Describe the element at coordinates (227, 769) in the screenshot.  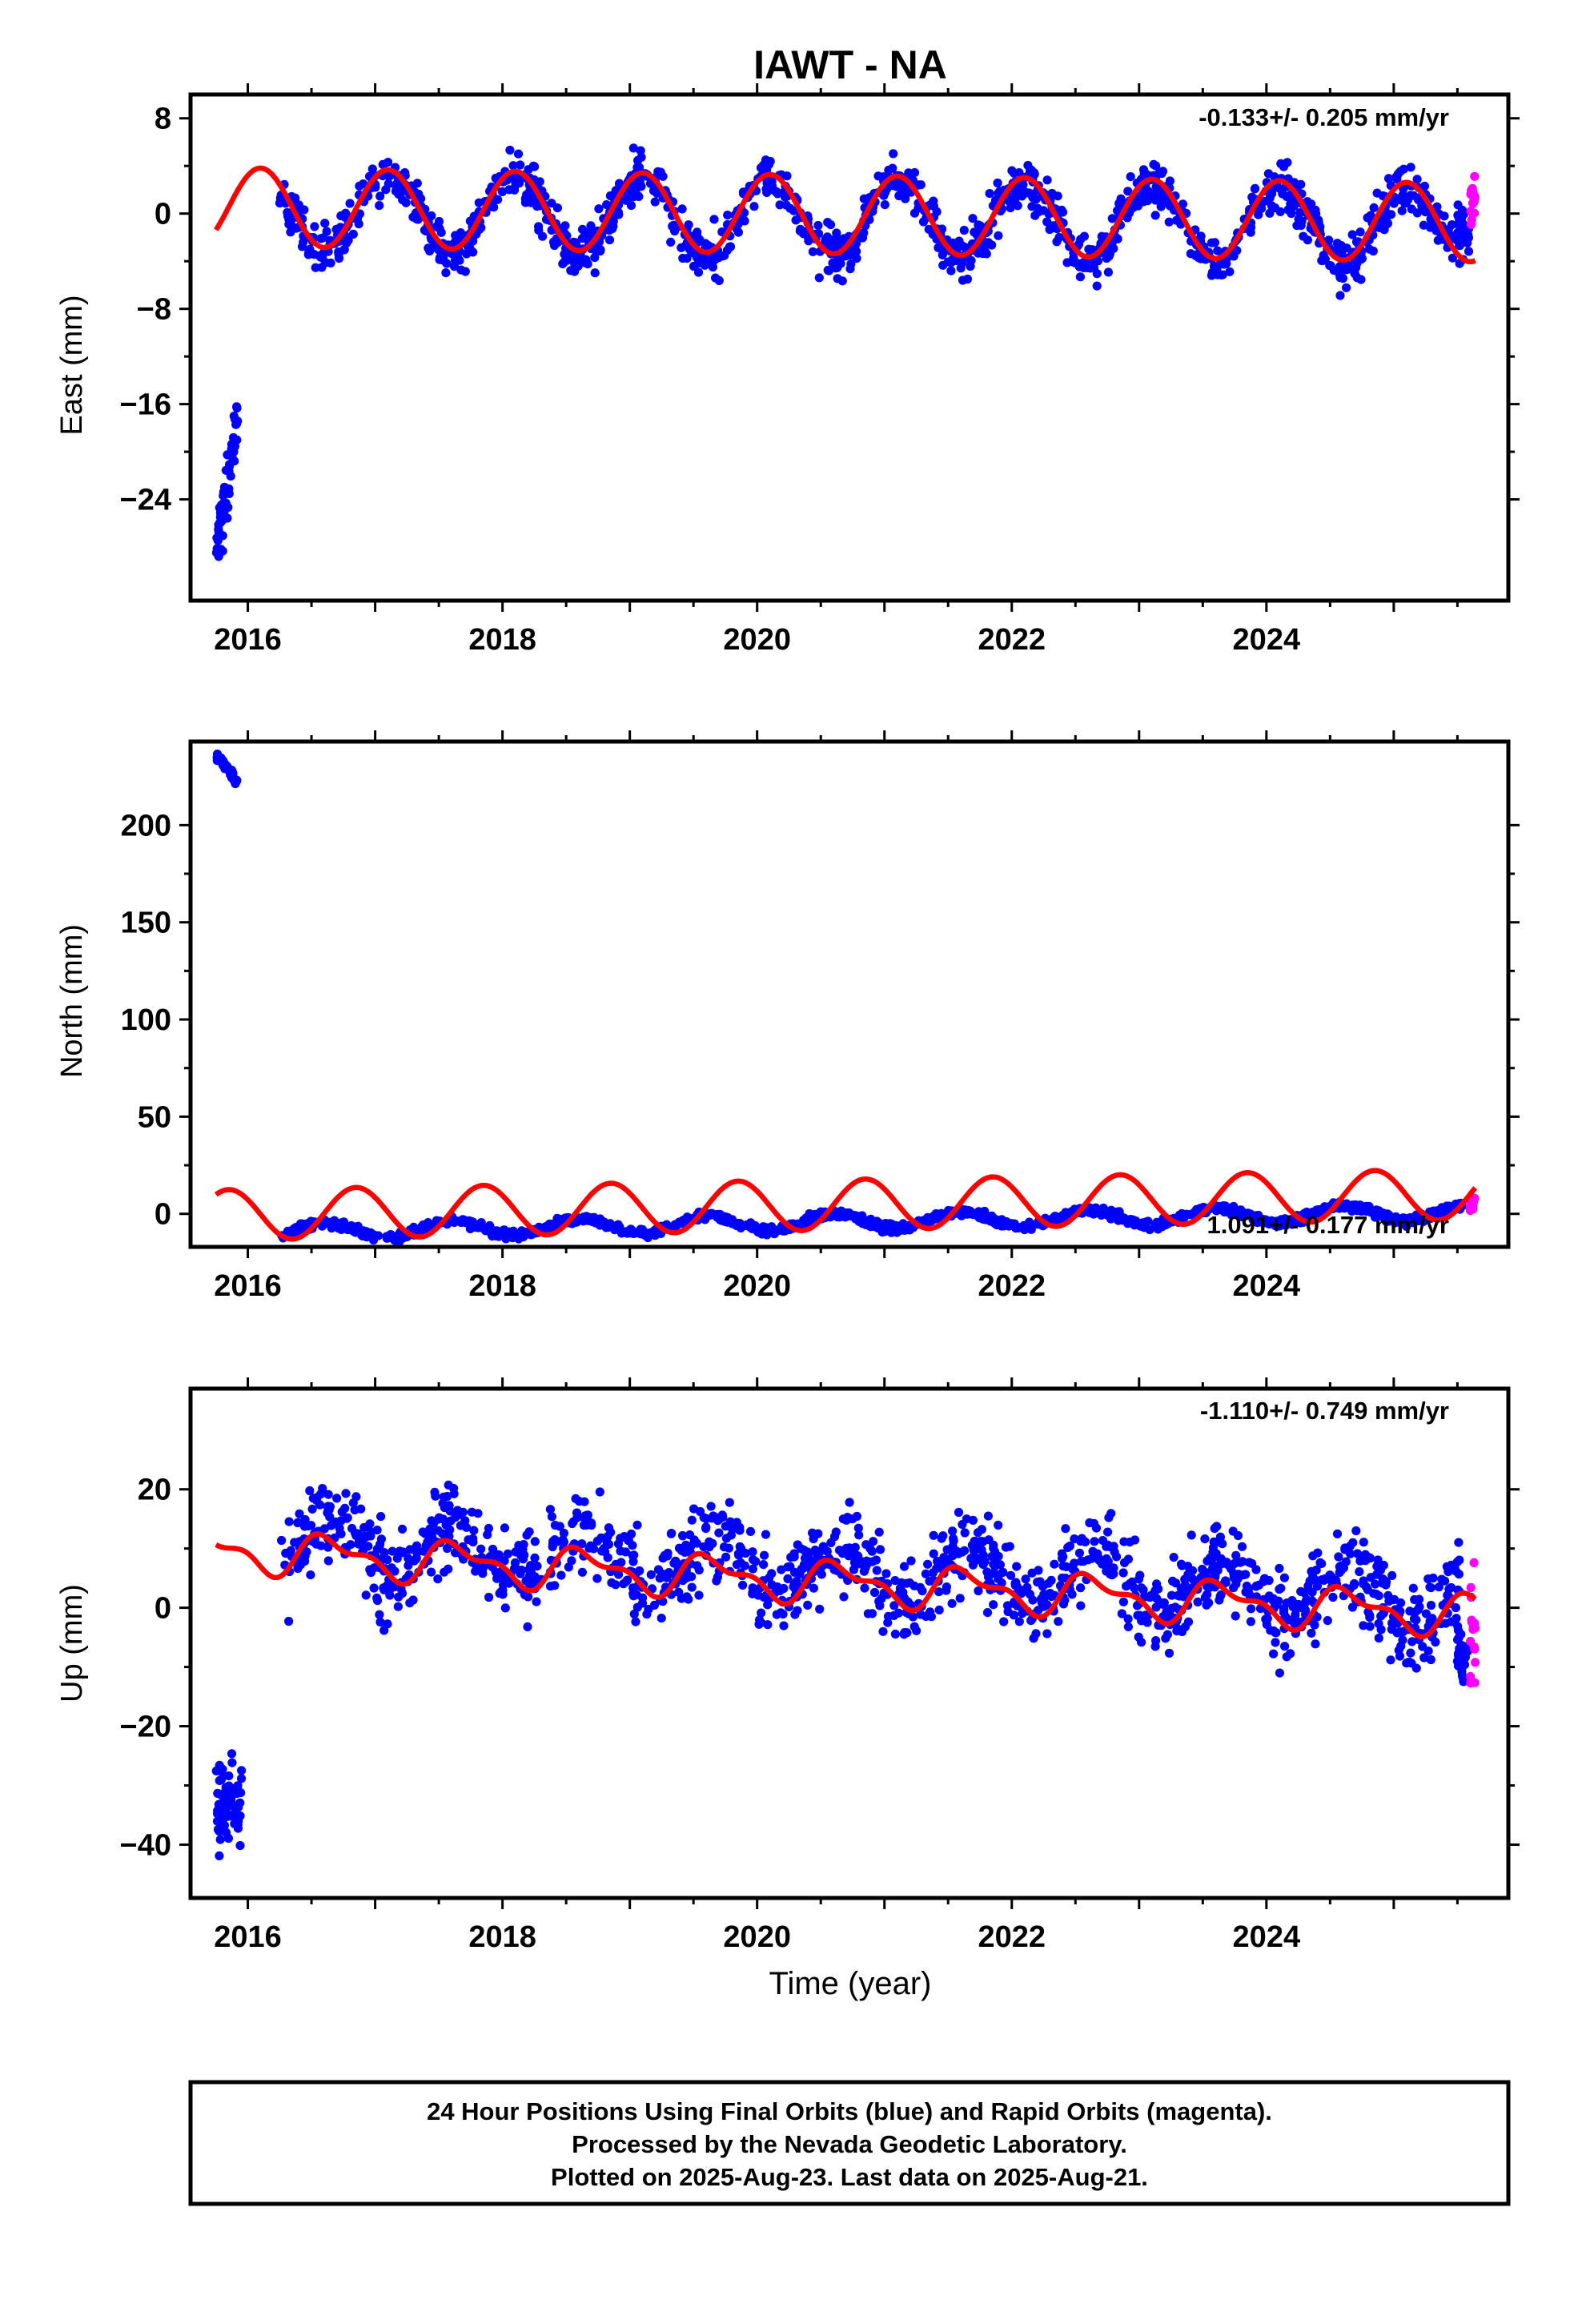
I see `north-offset-segment-points` at that location.